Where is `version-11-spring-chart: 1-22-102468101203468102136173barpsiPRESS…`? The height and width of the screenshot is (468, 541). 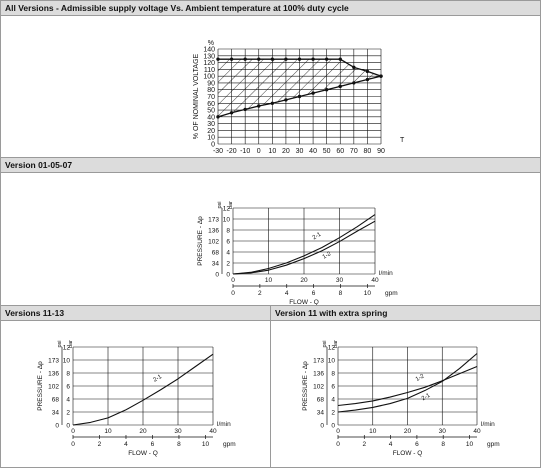
version-11-spring-chart: 1-22-102468101203468102136173barpsiPRESS… is located at coordinates (401, 398).